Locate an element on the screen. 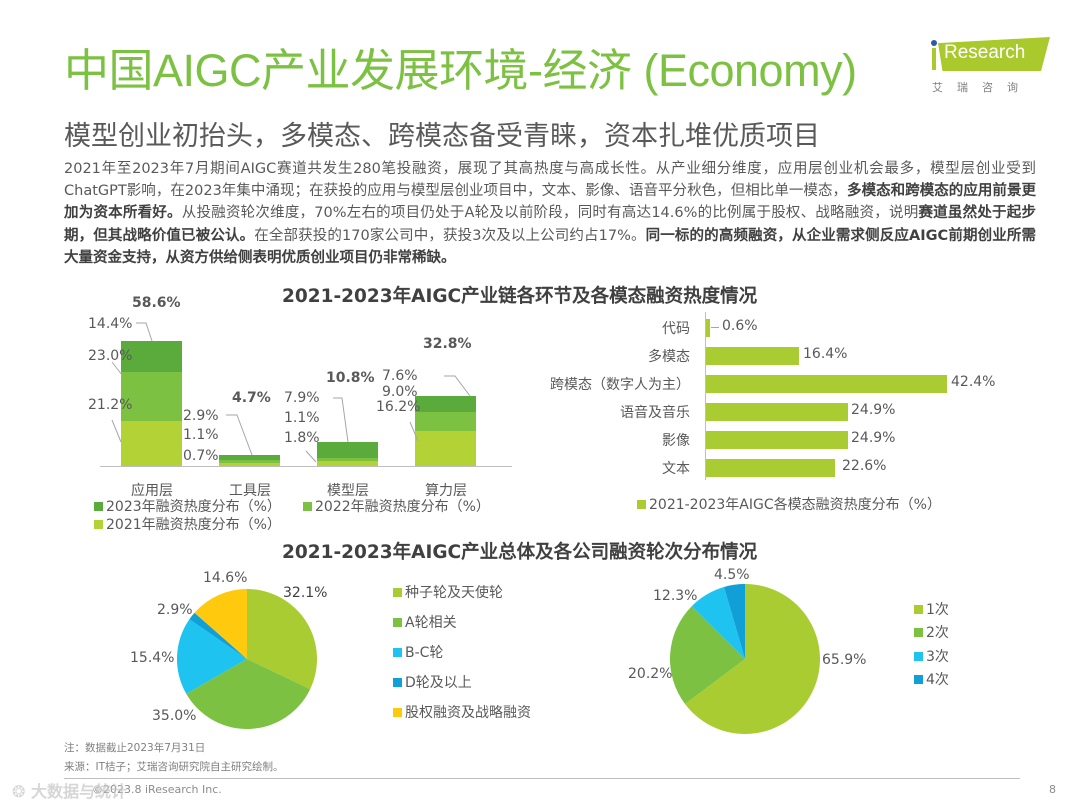 Image resolution: width=1080 pixels, height=810 pixels. logo-flag-shape is located at coordinates (994, 54).